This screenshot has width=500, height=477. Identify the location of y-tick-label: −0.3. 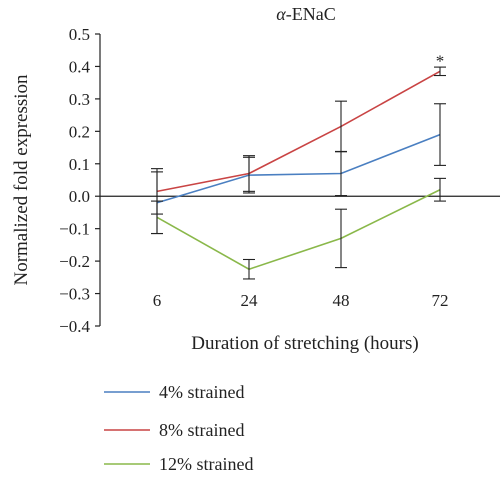
(74, 294).